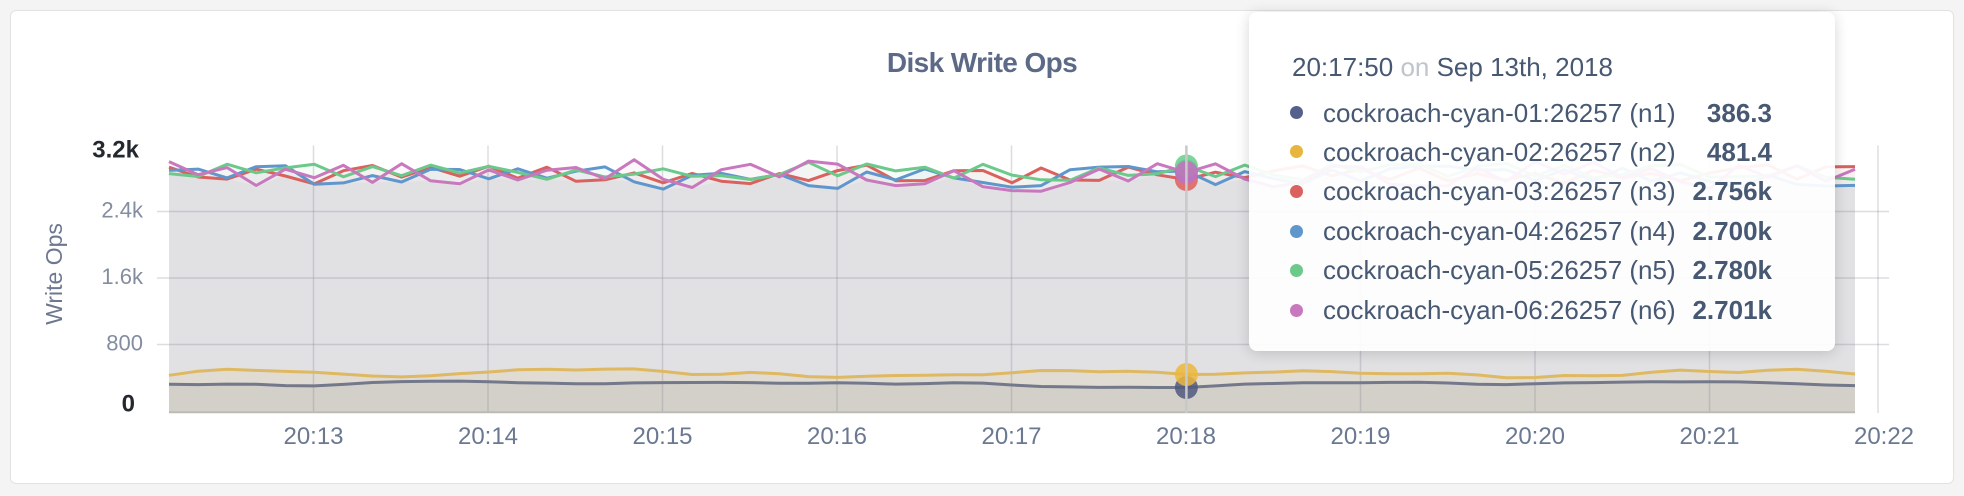 The width and height of the screenshot is (1964, 496). What do you see at coordinates (1884, 436) in the screenshot?
I see `svg-text: 20:22` at bounding box center [1884, 436].